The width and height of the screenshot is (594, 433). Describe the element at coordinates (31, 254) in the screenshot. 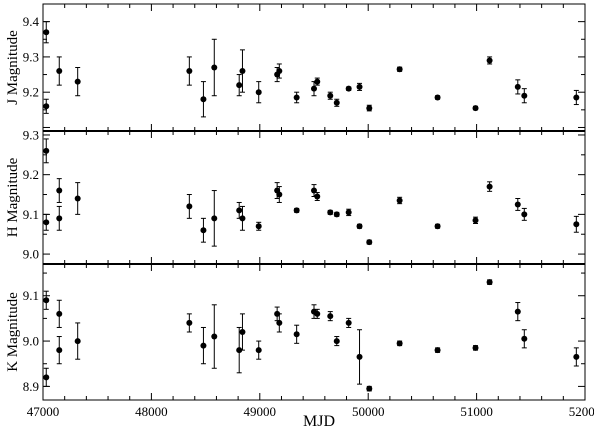

I see `y-tick-label: 9.0` at that location.